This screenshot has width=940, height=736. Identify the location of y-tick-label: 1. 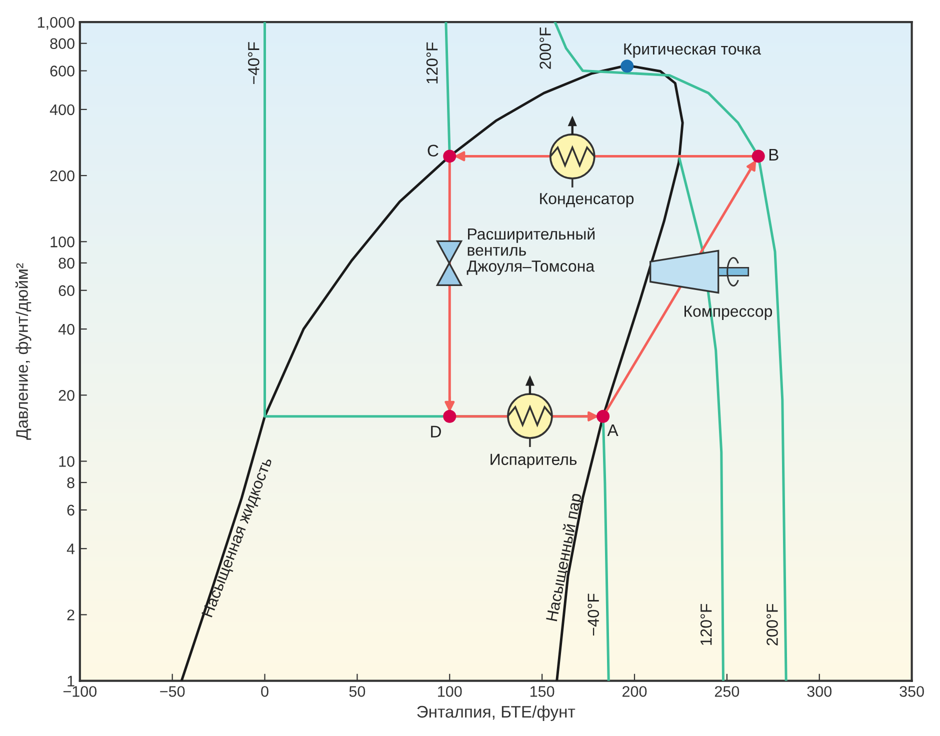
(71, 681).